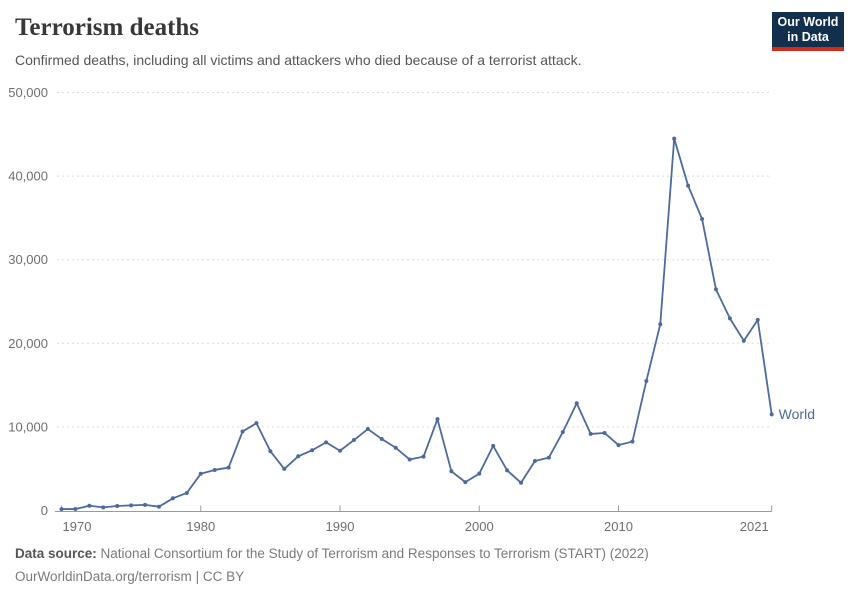  Describe the element at coordinates (562, 432) in the screenshot. I see `data-point-2006` at that location.